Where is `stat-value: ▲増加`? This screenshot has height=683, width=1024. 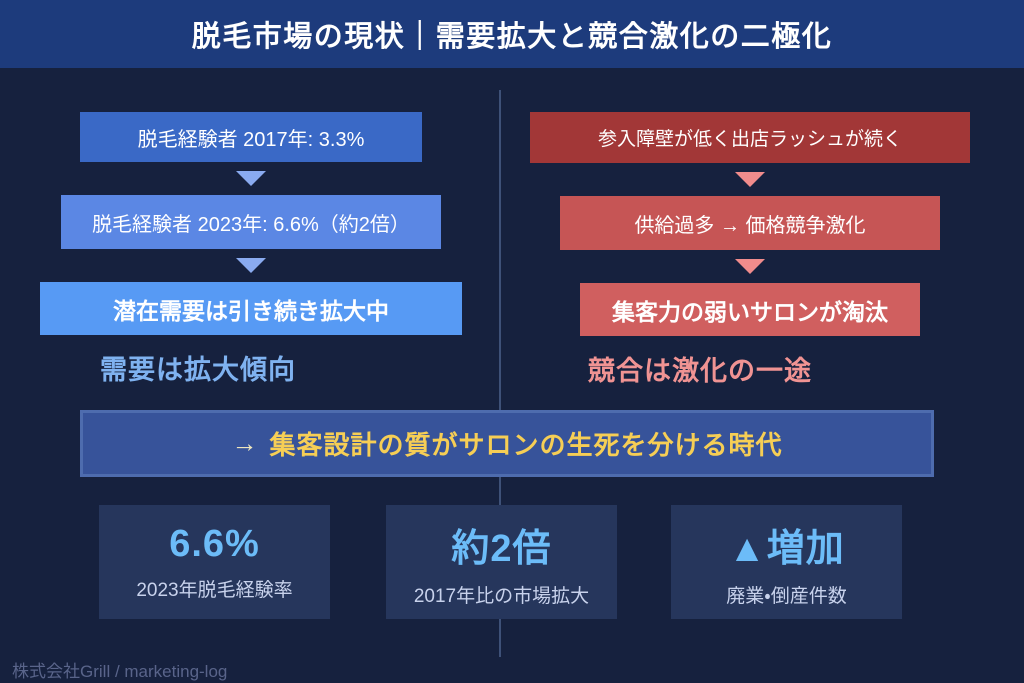
stat-value: ▲増加 is located at coordinates (786, 548).